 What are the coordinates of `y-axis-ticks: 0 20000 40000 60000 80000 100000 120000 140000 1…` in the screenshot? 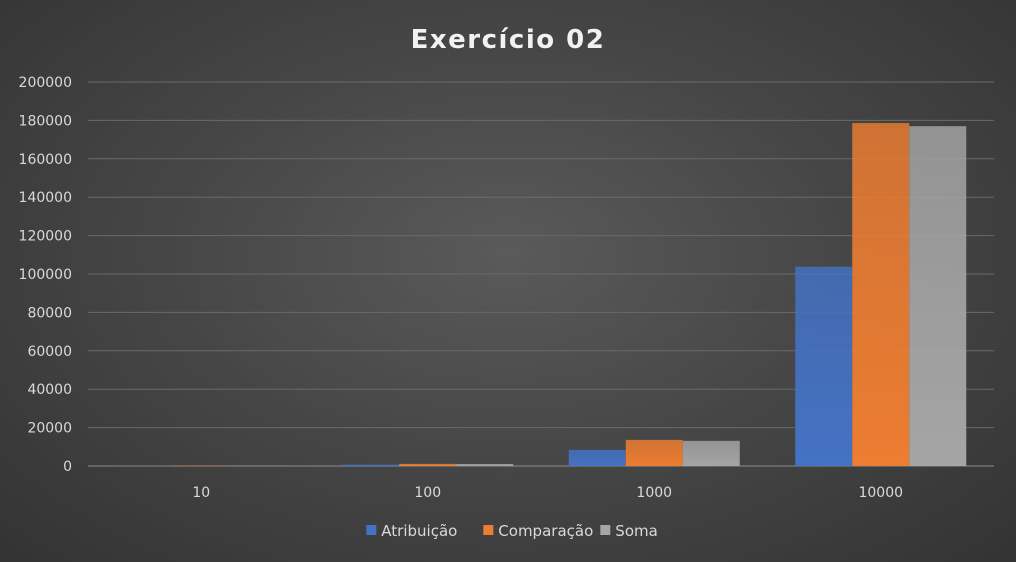 It's located at (45, 275).